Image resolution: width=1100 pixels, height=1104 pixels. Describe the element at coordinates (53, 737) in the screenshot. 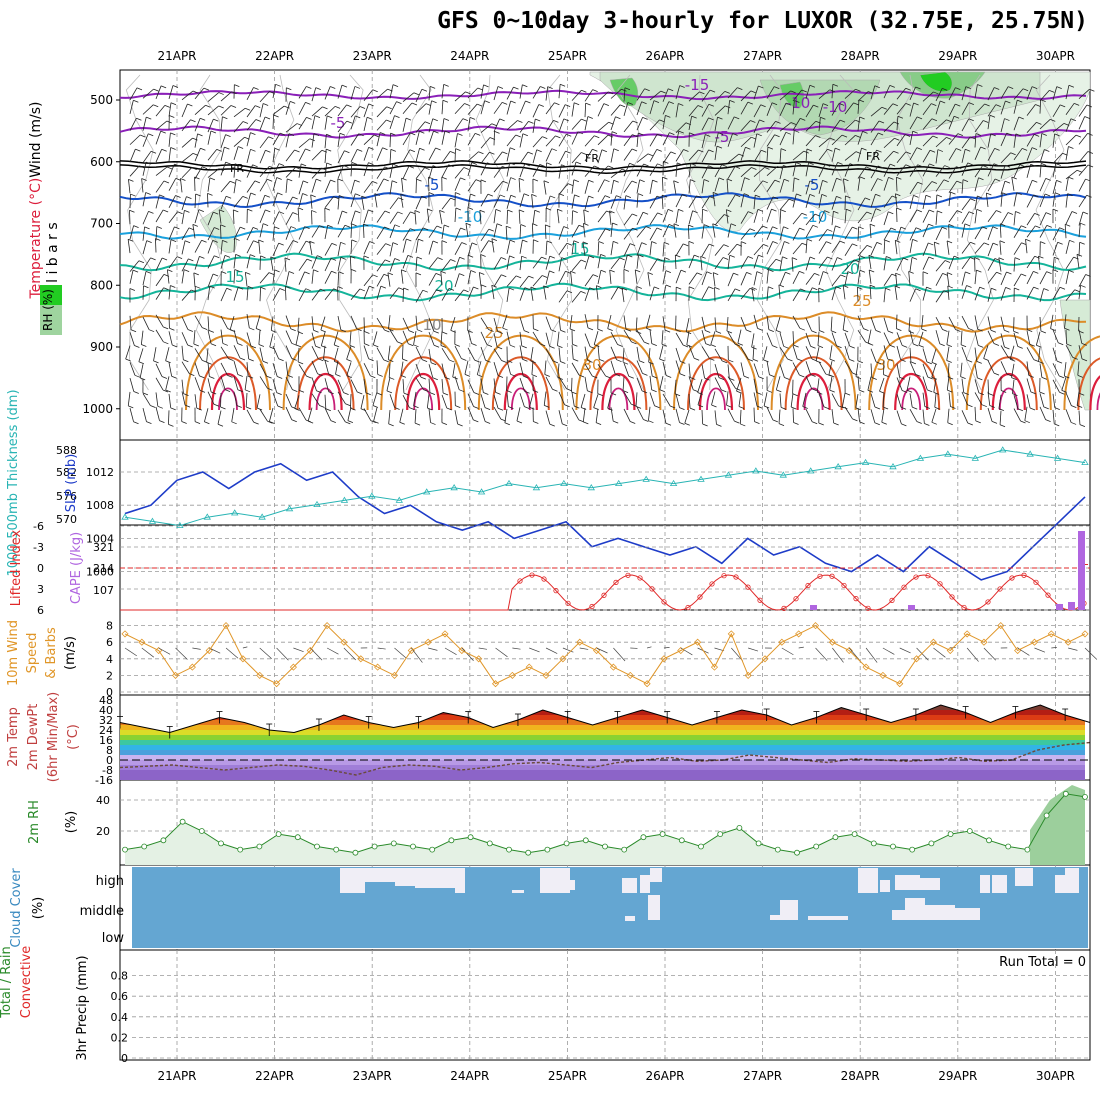

I see `temp2m-axis-label: (6hr Min/Max)` at that location.